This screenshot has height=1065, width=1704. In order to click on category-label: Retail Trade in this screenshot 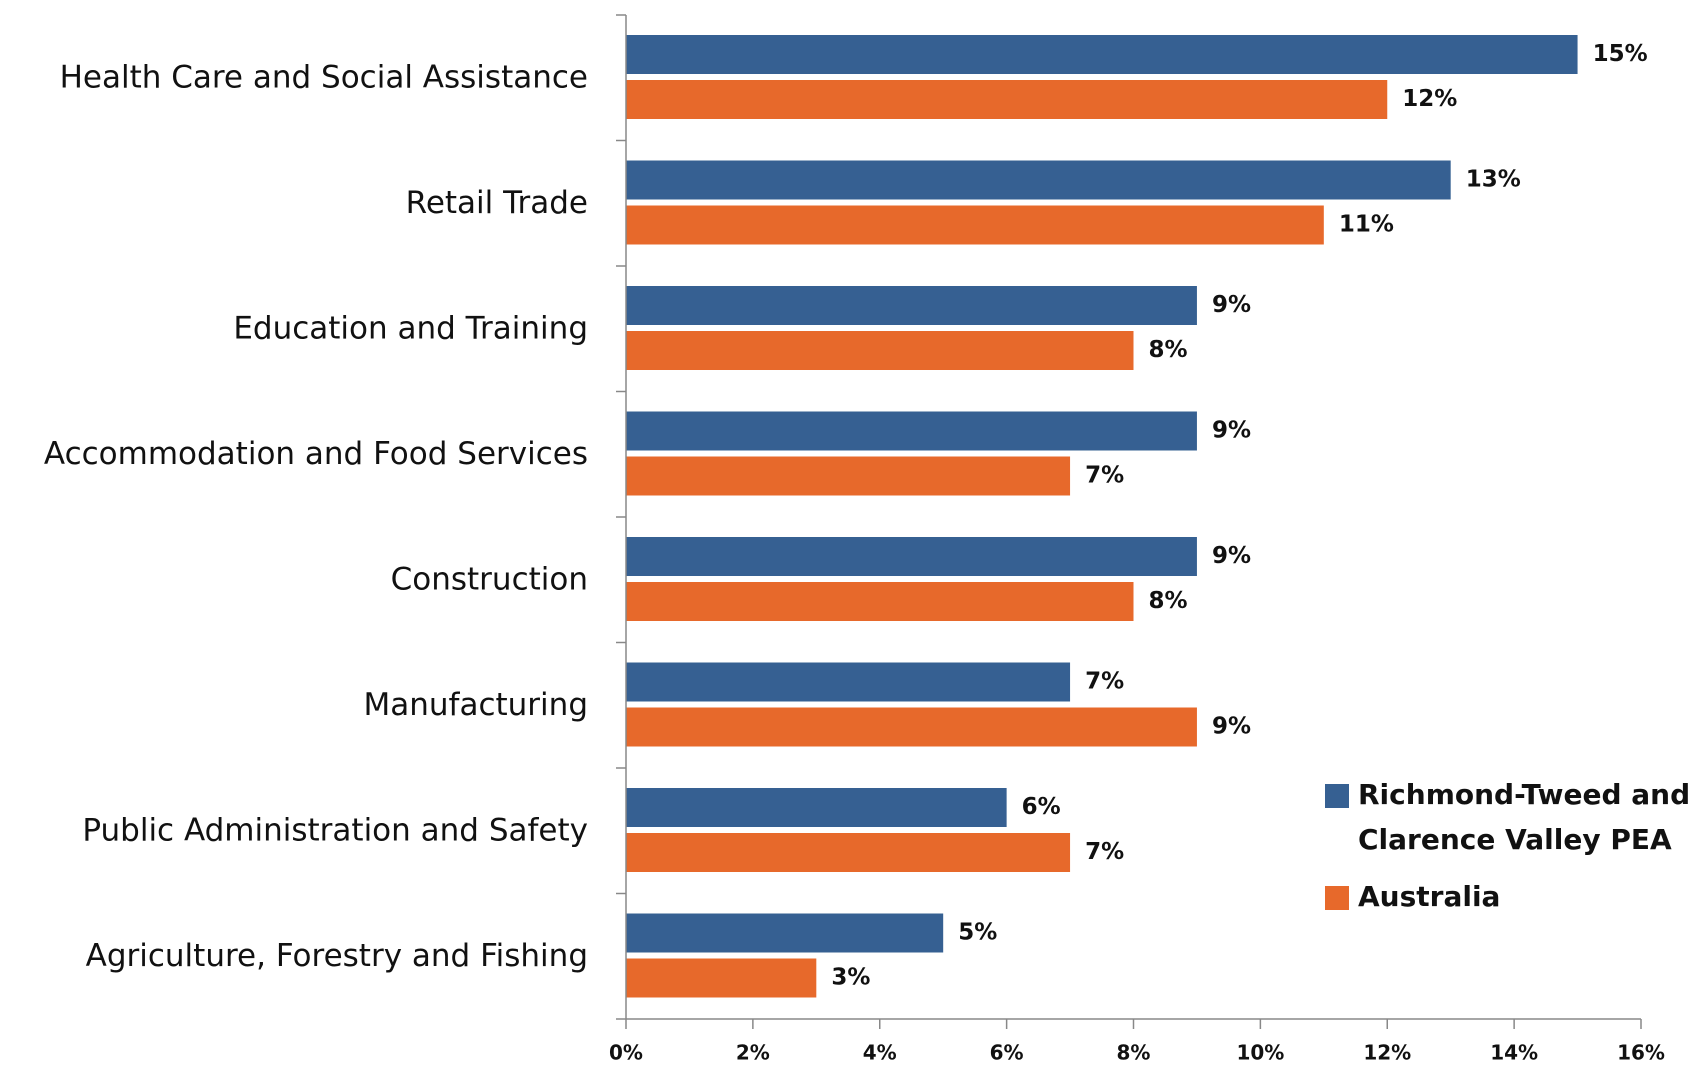, I will do `click(497, 203)`.